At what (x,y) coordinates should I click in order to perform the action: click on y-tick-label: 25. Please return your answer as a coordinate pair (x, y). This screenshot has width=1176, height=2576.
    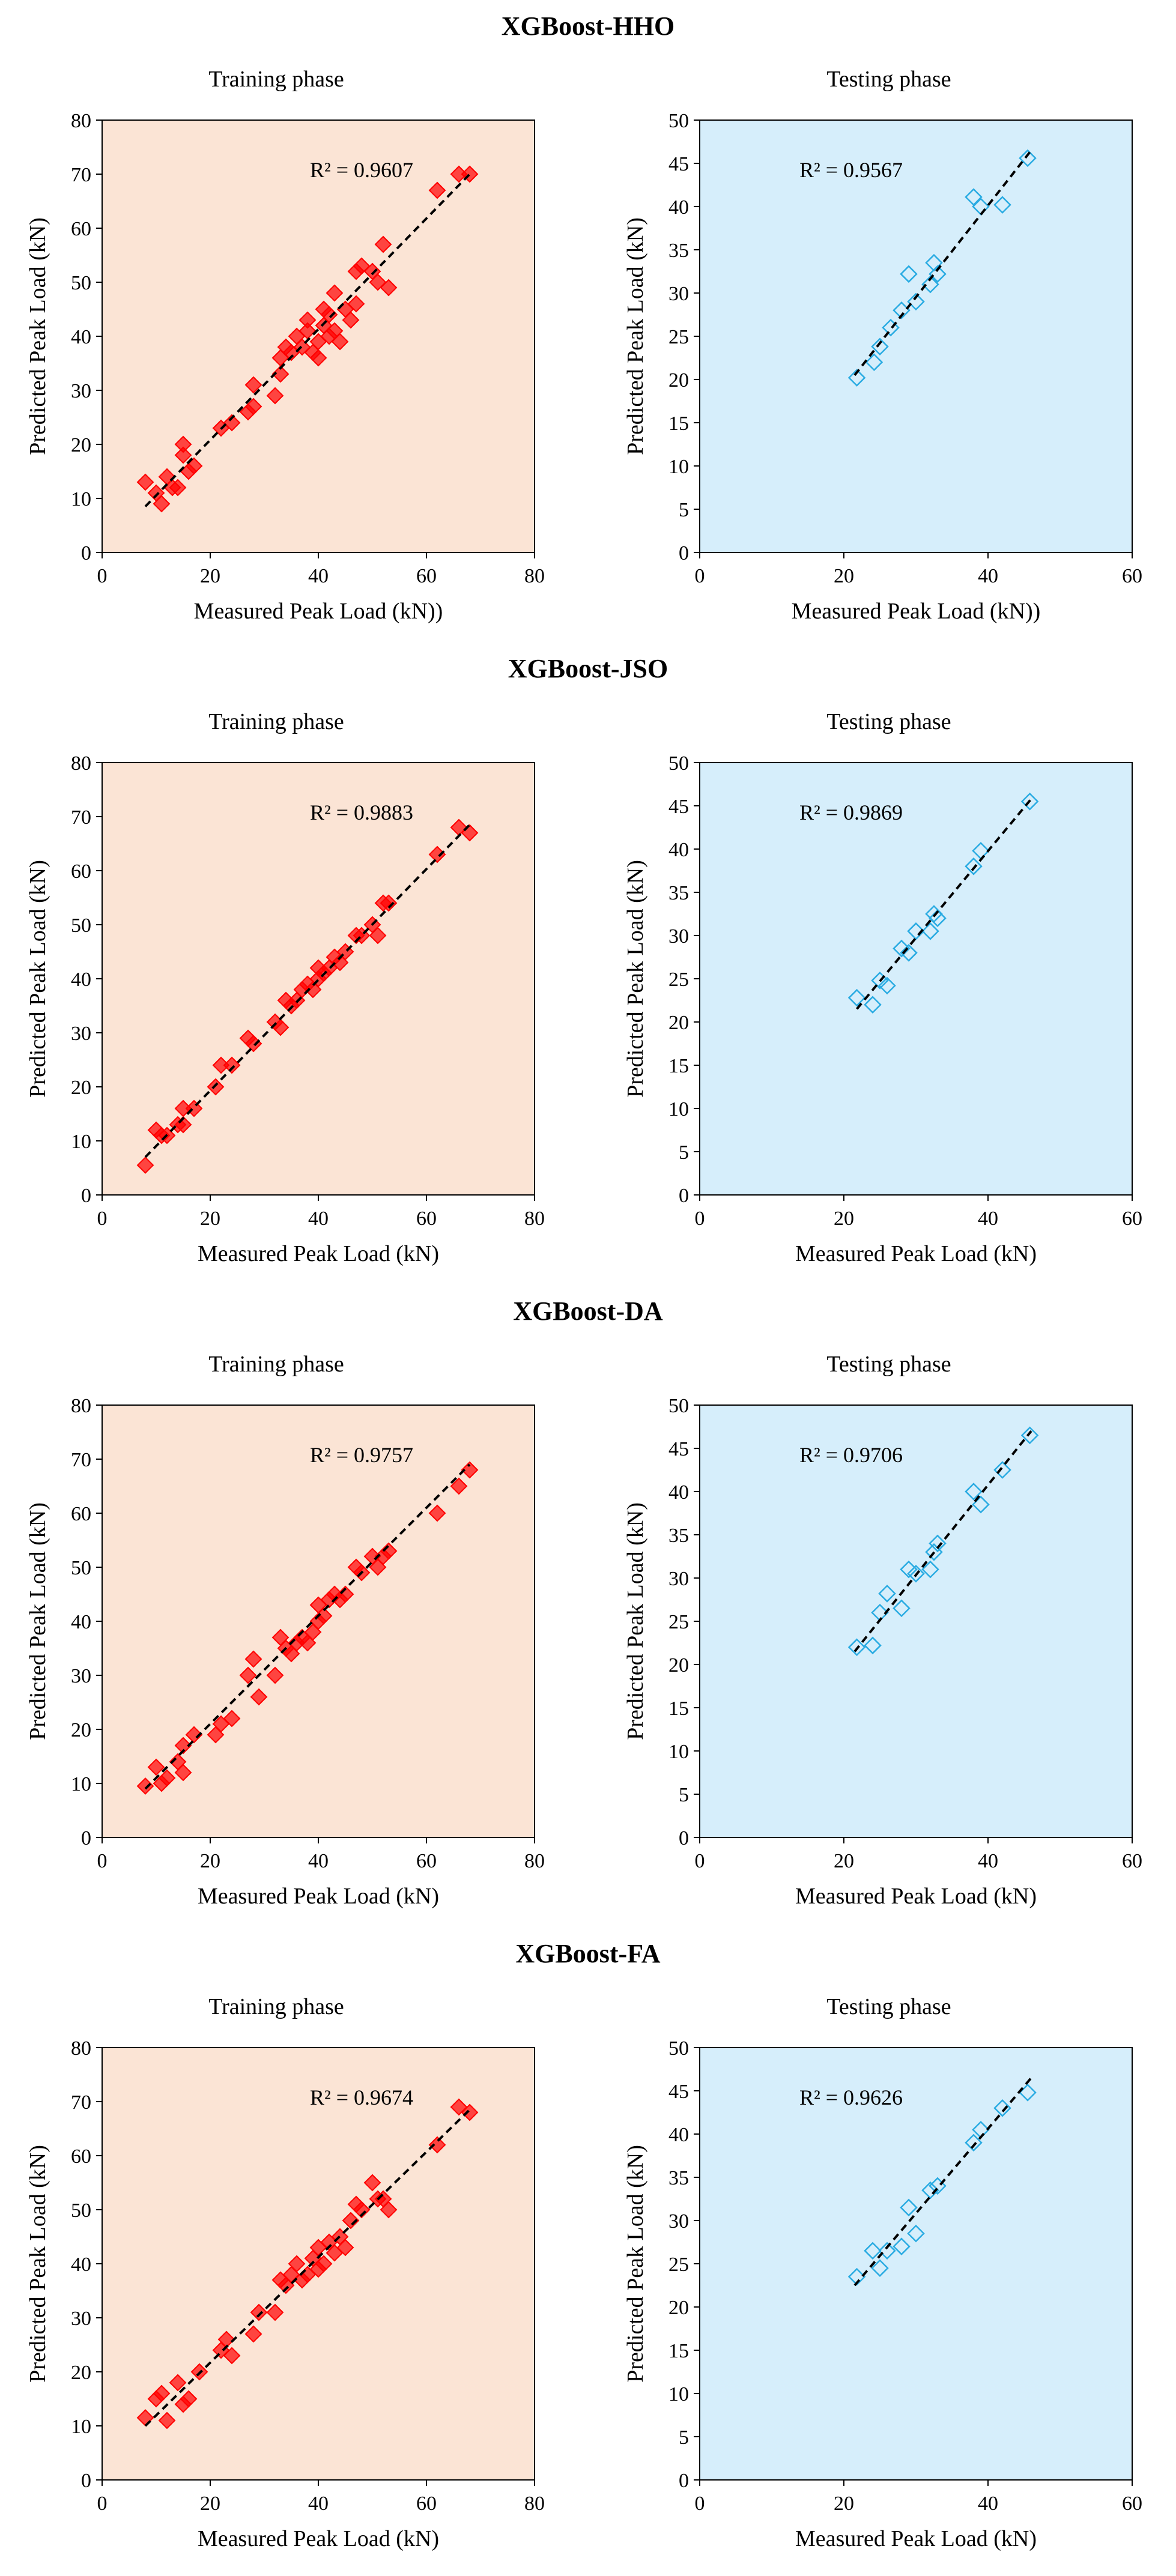
    Looking at the image, I should click on (678, 1622).